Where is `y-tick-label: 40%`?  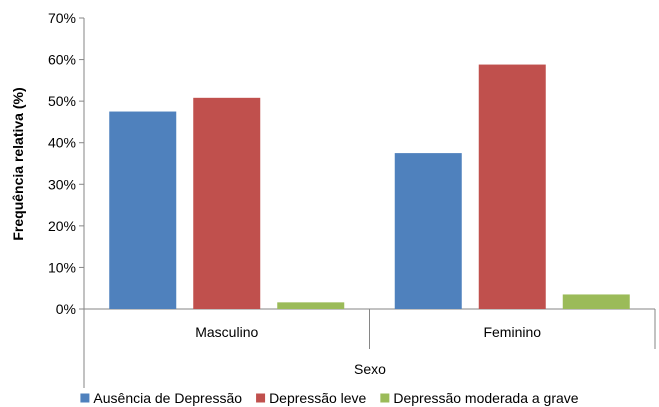
y-tick-label: 40% is located at coordinates (62, 143).